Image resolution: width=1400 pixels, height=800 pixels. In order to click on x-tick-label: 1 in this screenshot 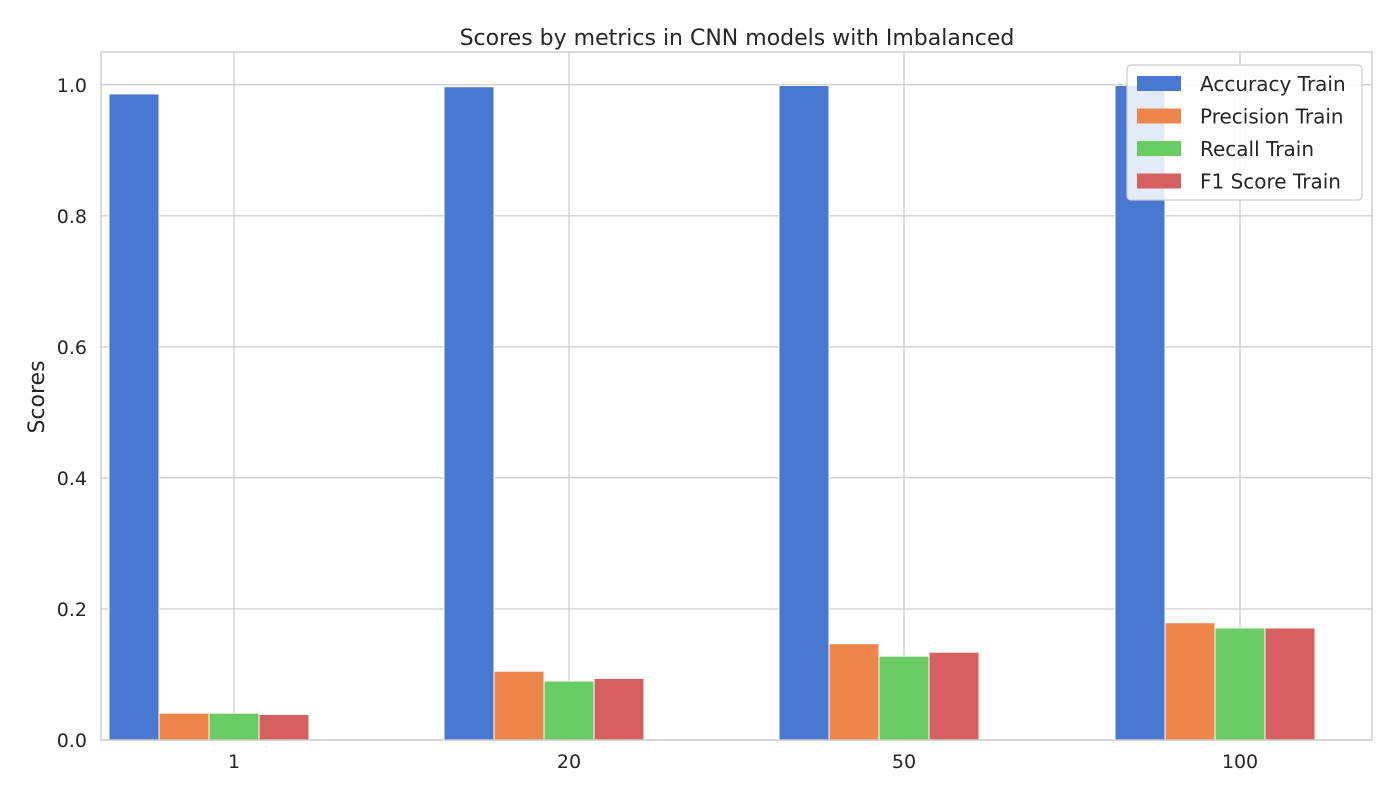, I will do `click(234, 762)`.